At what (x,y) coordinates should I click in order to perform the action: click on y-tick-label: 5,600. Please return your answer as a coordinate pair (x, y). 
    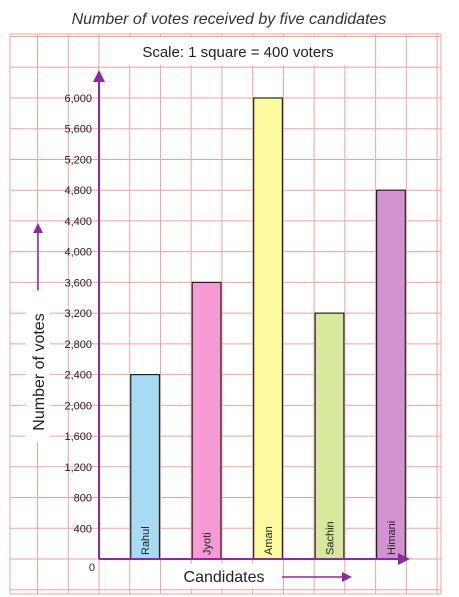
    Looking at the image, I should click on (78, 130).